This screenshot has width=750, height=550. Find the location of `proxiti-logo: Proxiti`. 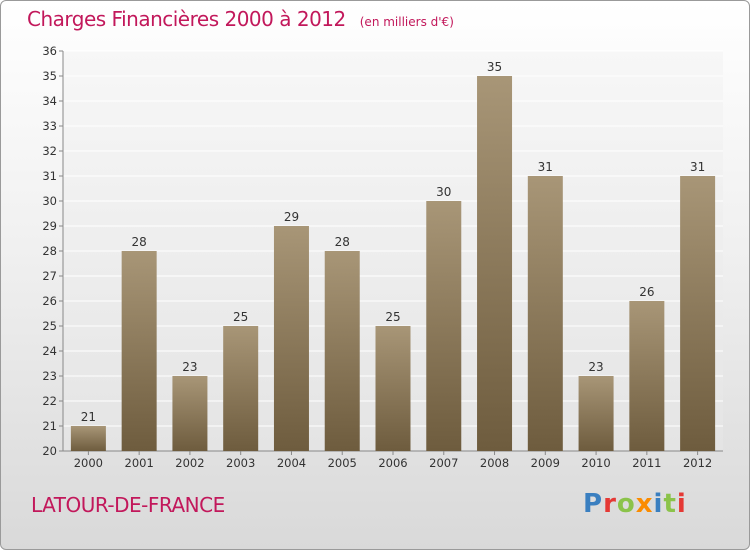

proxiti-logo: Proxiti is located at coordinates (635, 504).